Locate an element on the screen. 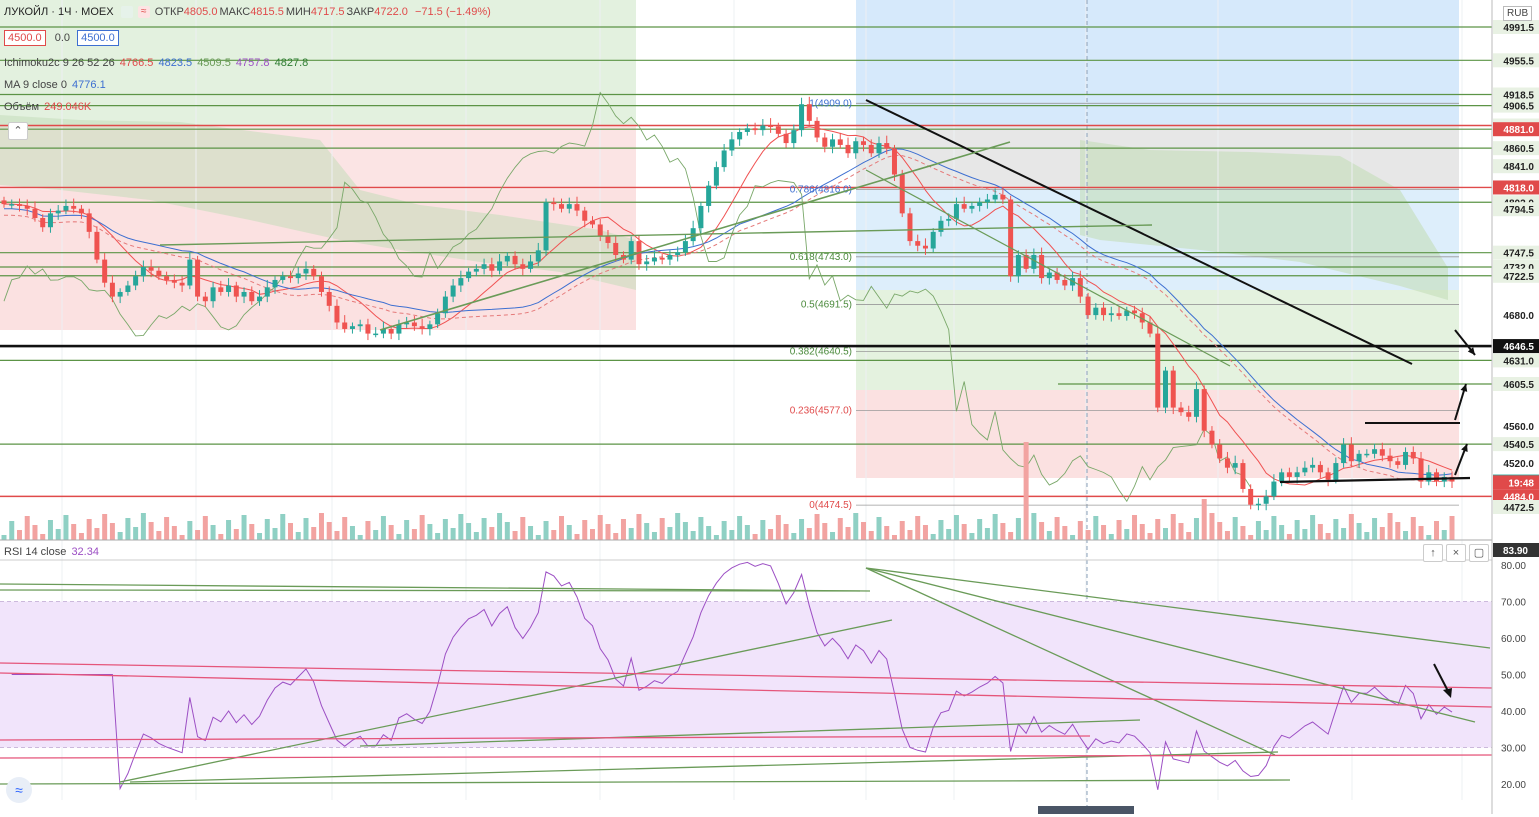  rsi-axis-label-5: 30.00 is located at coordinates (1513, 749).